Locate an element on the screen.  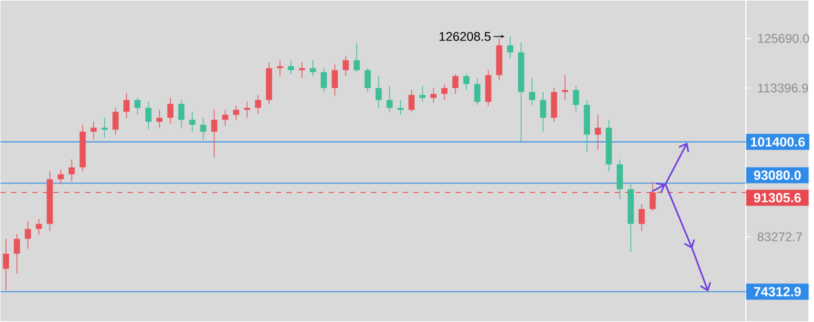
ref-line-label: 93080.0 is located at coordinates (777, 175).